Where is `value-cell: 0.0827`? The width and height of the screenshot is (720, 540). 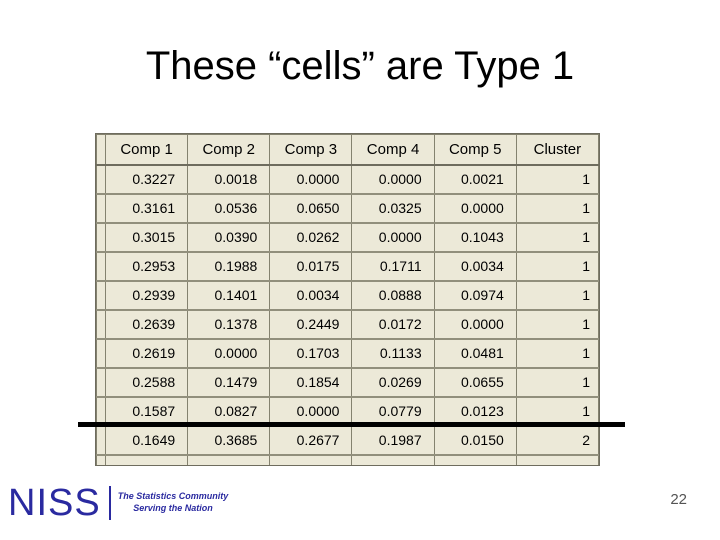 value-cell: 0.0827 is located at coordinates (229, 410).